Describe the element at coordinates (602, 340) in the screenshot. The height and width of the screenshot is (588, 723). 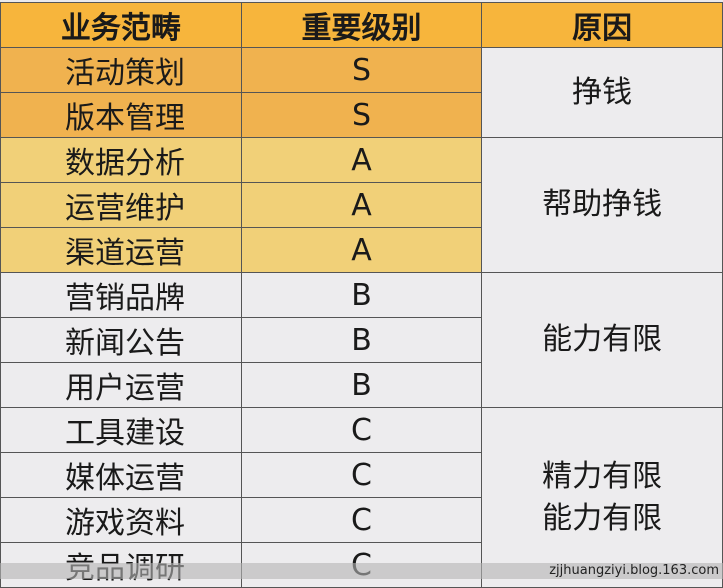
I see `reason-cell: 能力有限` at that location.